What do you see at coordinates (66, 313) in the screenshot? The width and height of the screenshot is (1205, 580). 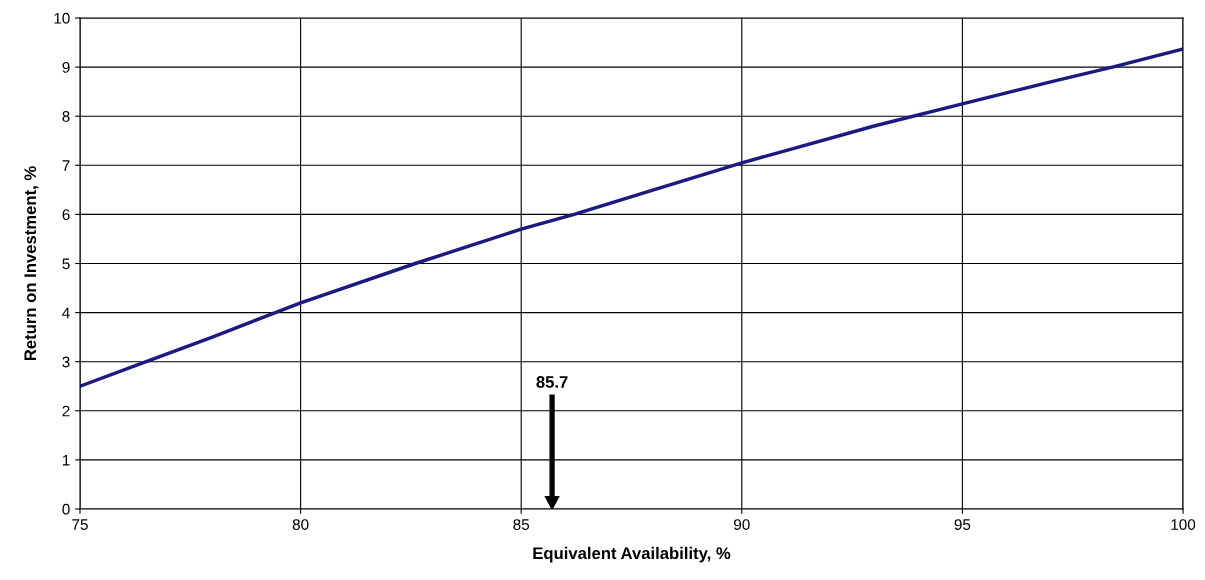 I see `y-tick-label: 4` at bounding box center [66, 313].